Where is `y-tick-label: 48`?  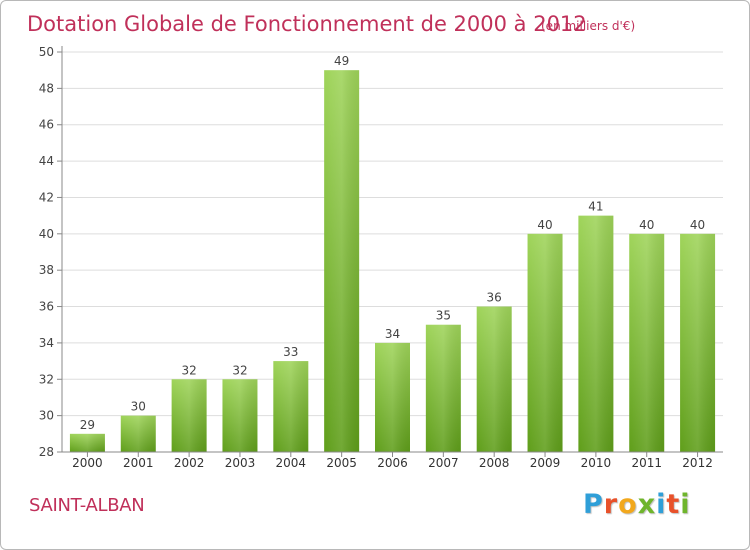 y-tick-label: 48 is located at coordinates (46, 88).